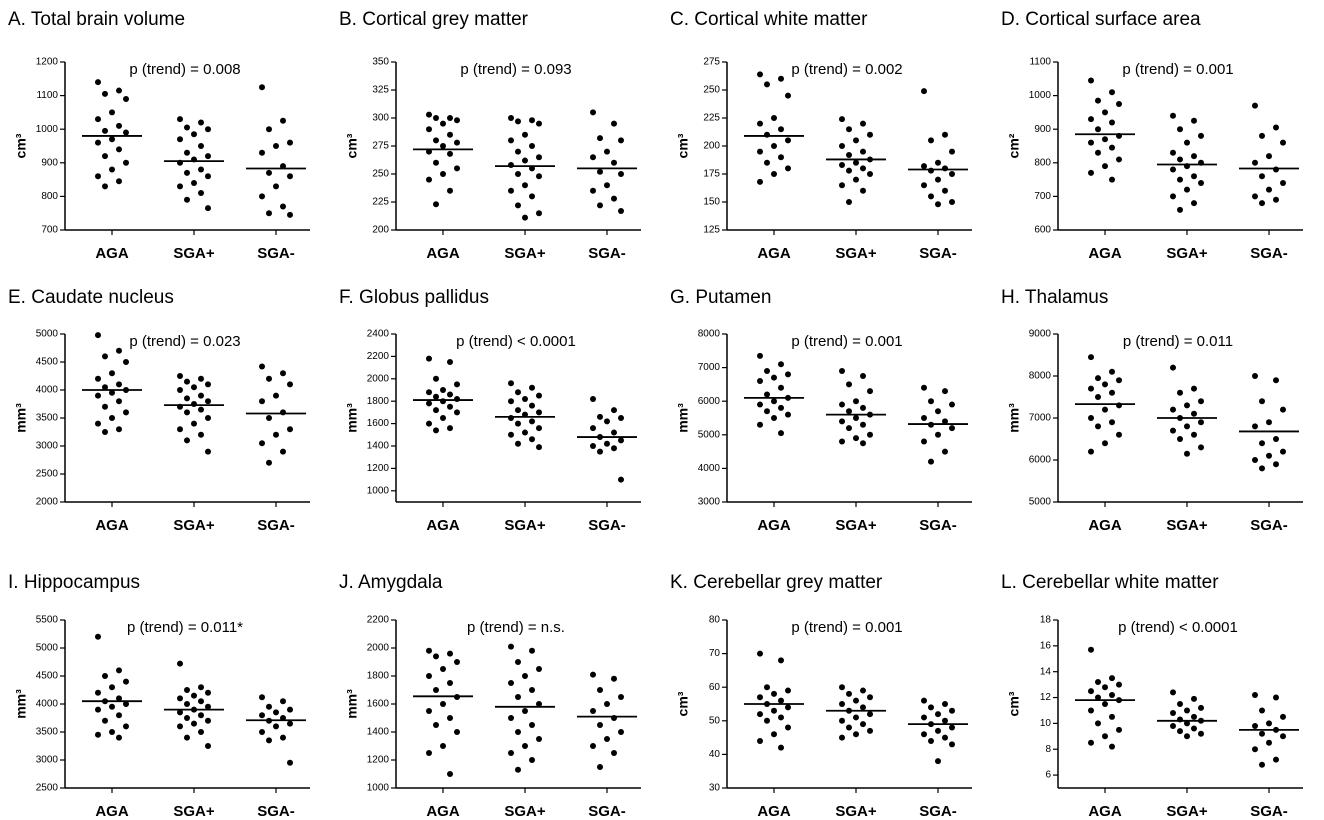 The image size is (1324, 820). What do you see at coordinates (184, 341) in the screenshot?
I see `annotation: p (trend) = 0.023` at bounding box center [184, 341].